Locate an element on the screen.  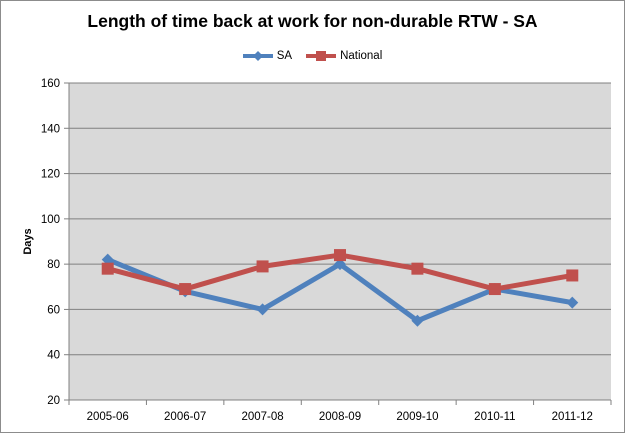
legend-label-sa: SA is located at coordinates (284, 56).